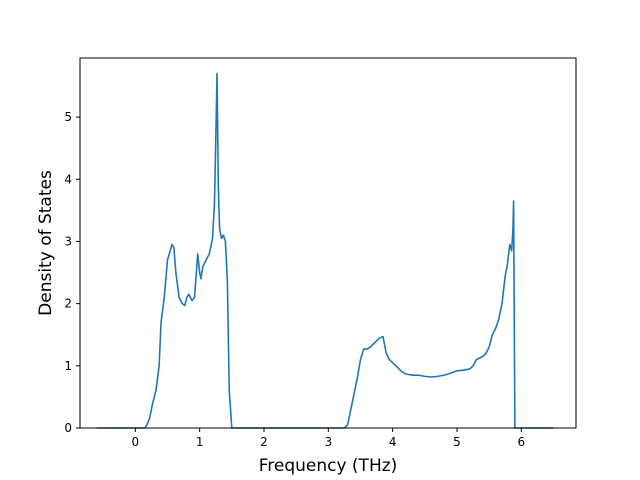 This screenshot has width=640, height=480. What do you see at coordinates (521, 442) in the screenshot?
I see `x-tick-label: 6` at bounding box center [521, 442].